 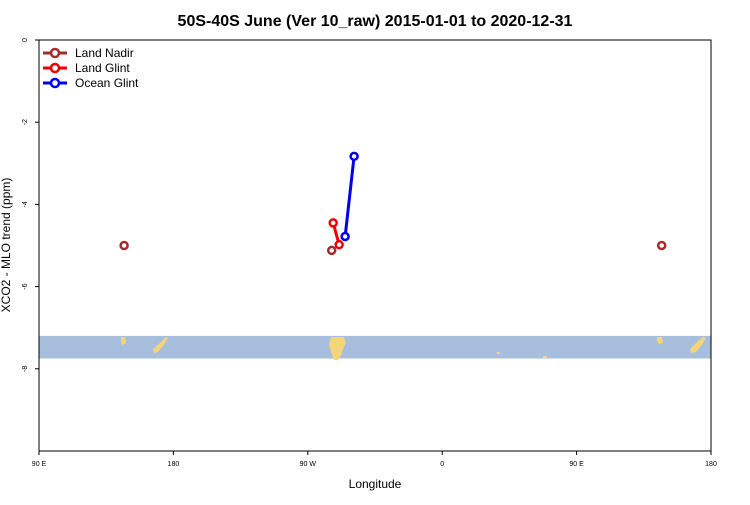 What do you see at coordinates (6, 245) in the screenshot?
I see `y-axis-label: XCO2 - MLO trend (ppm)` at bounding box center [6, 245].